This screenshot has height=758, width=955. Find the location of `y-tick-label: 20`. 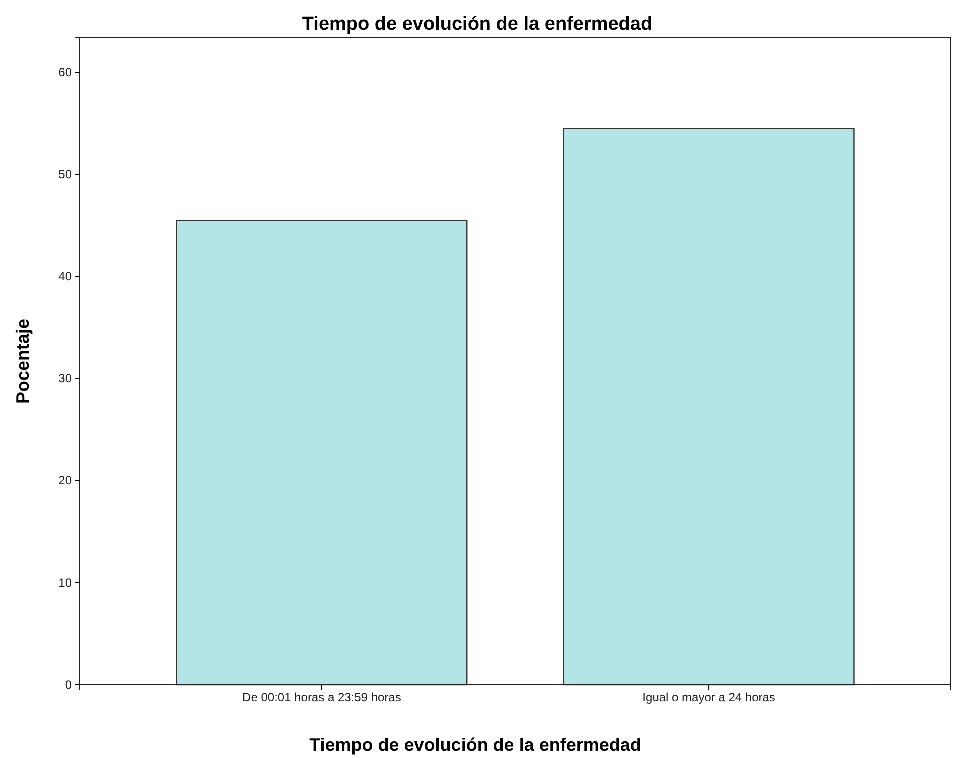

y-tick-label: 20 is located at coordinates (65, 481).